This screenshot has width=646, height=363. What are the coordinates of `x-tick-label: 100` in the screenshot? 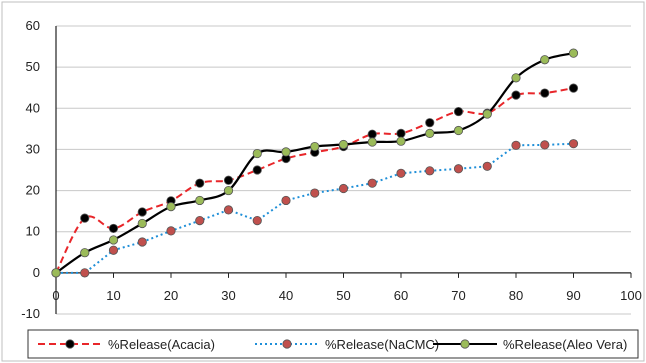 It's located at (631, 295).